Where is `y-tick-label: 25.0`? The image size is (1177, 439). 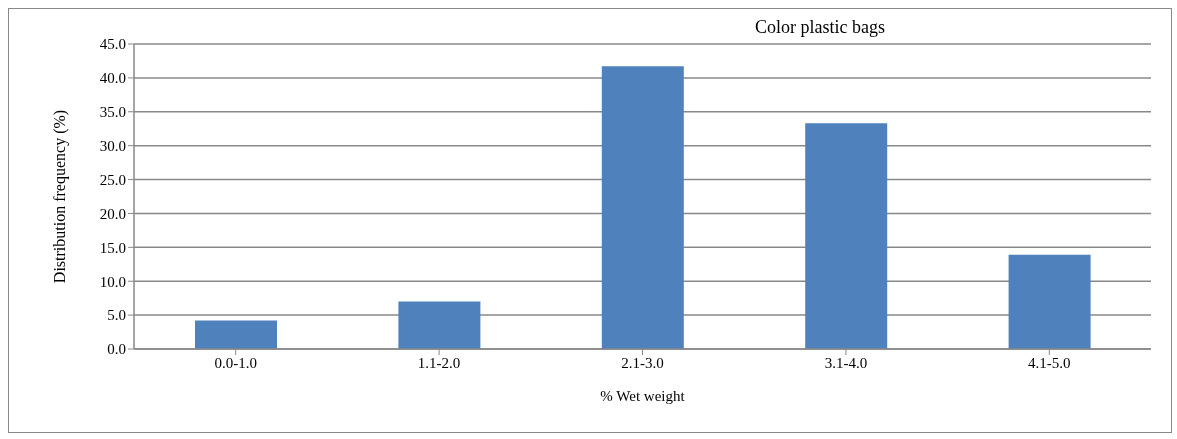
y-tick-label: 25.0 is located at coordinates (112, 179).